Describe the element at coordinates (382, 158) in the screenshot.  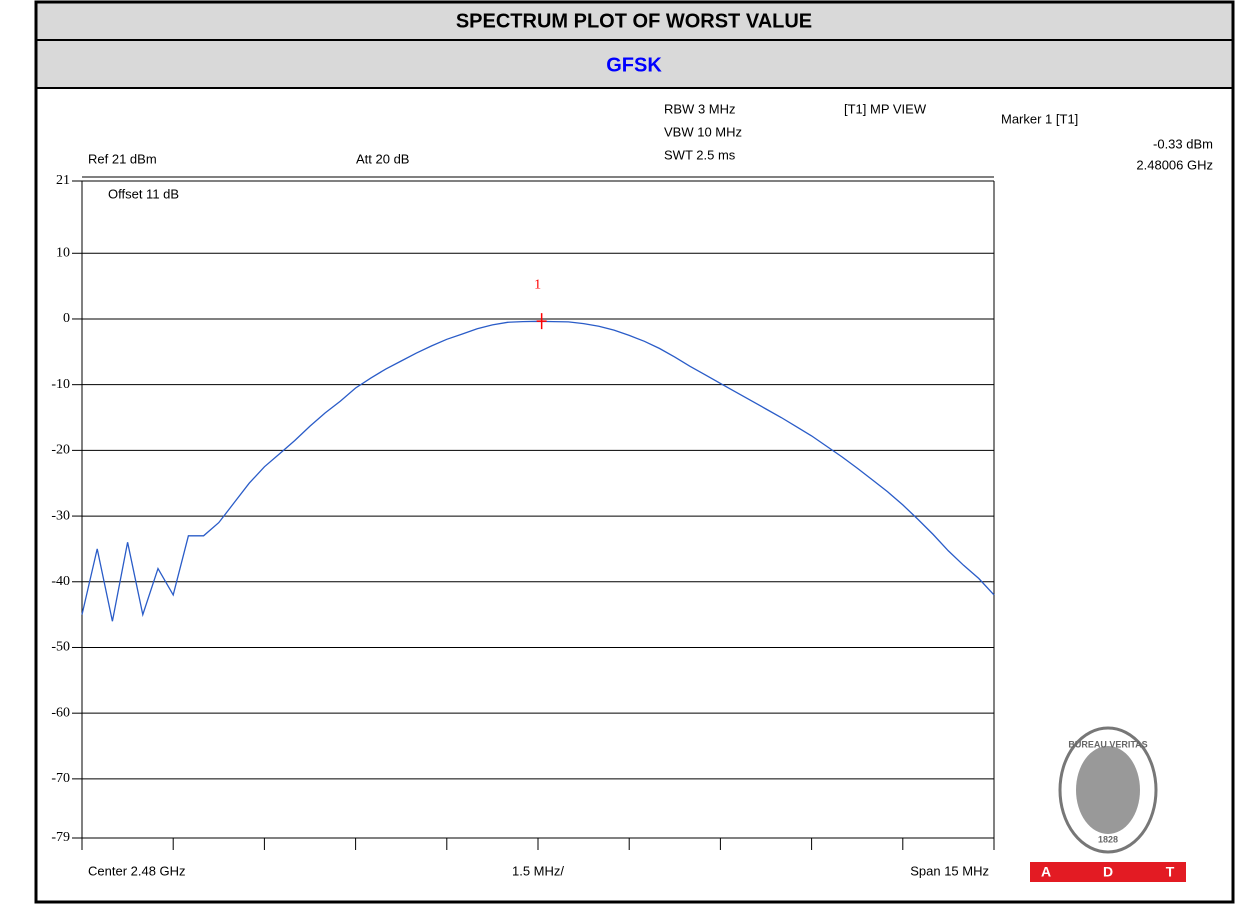
I see `attenuation: Att 20 dB` at that location.